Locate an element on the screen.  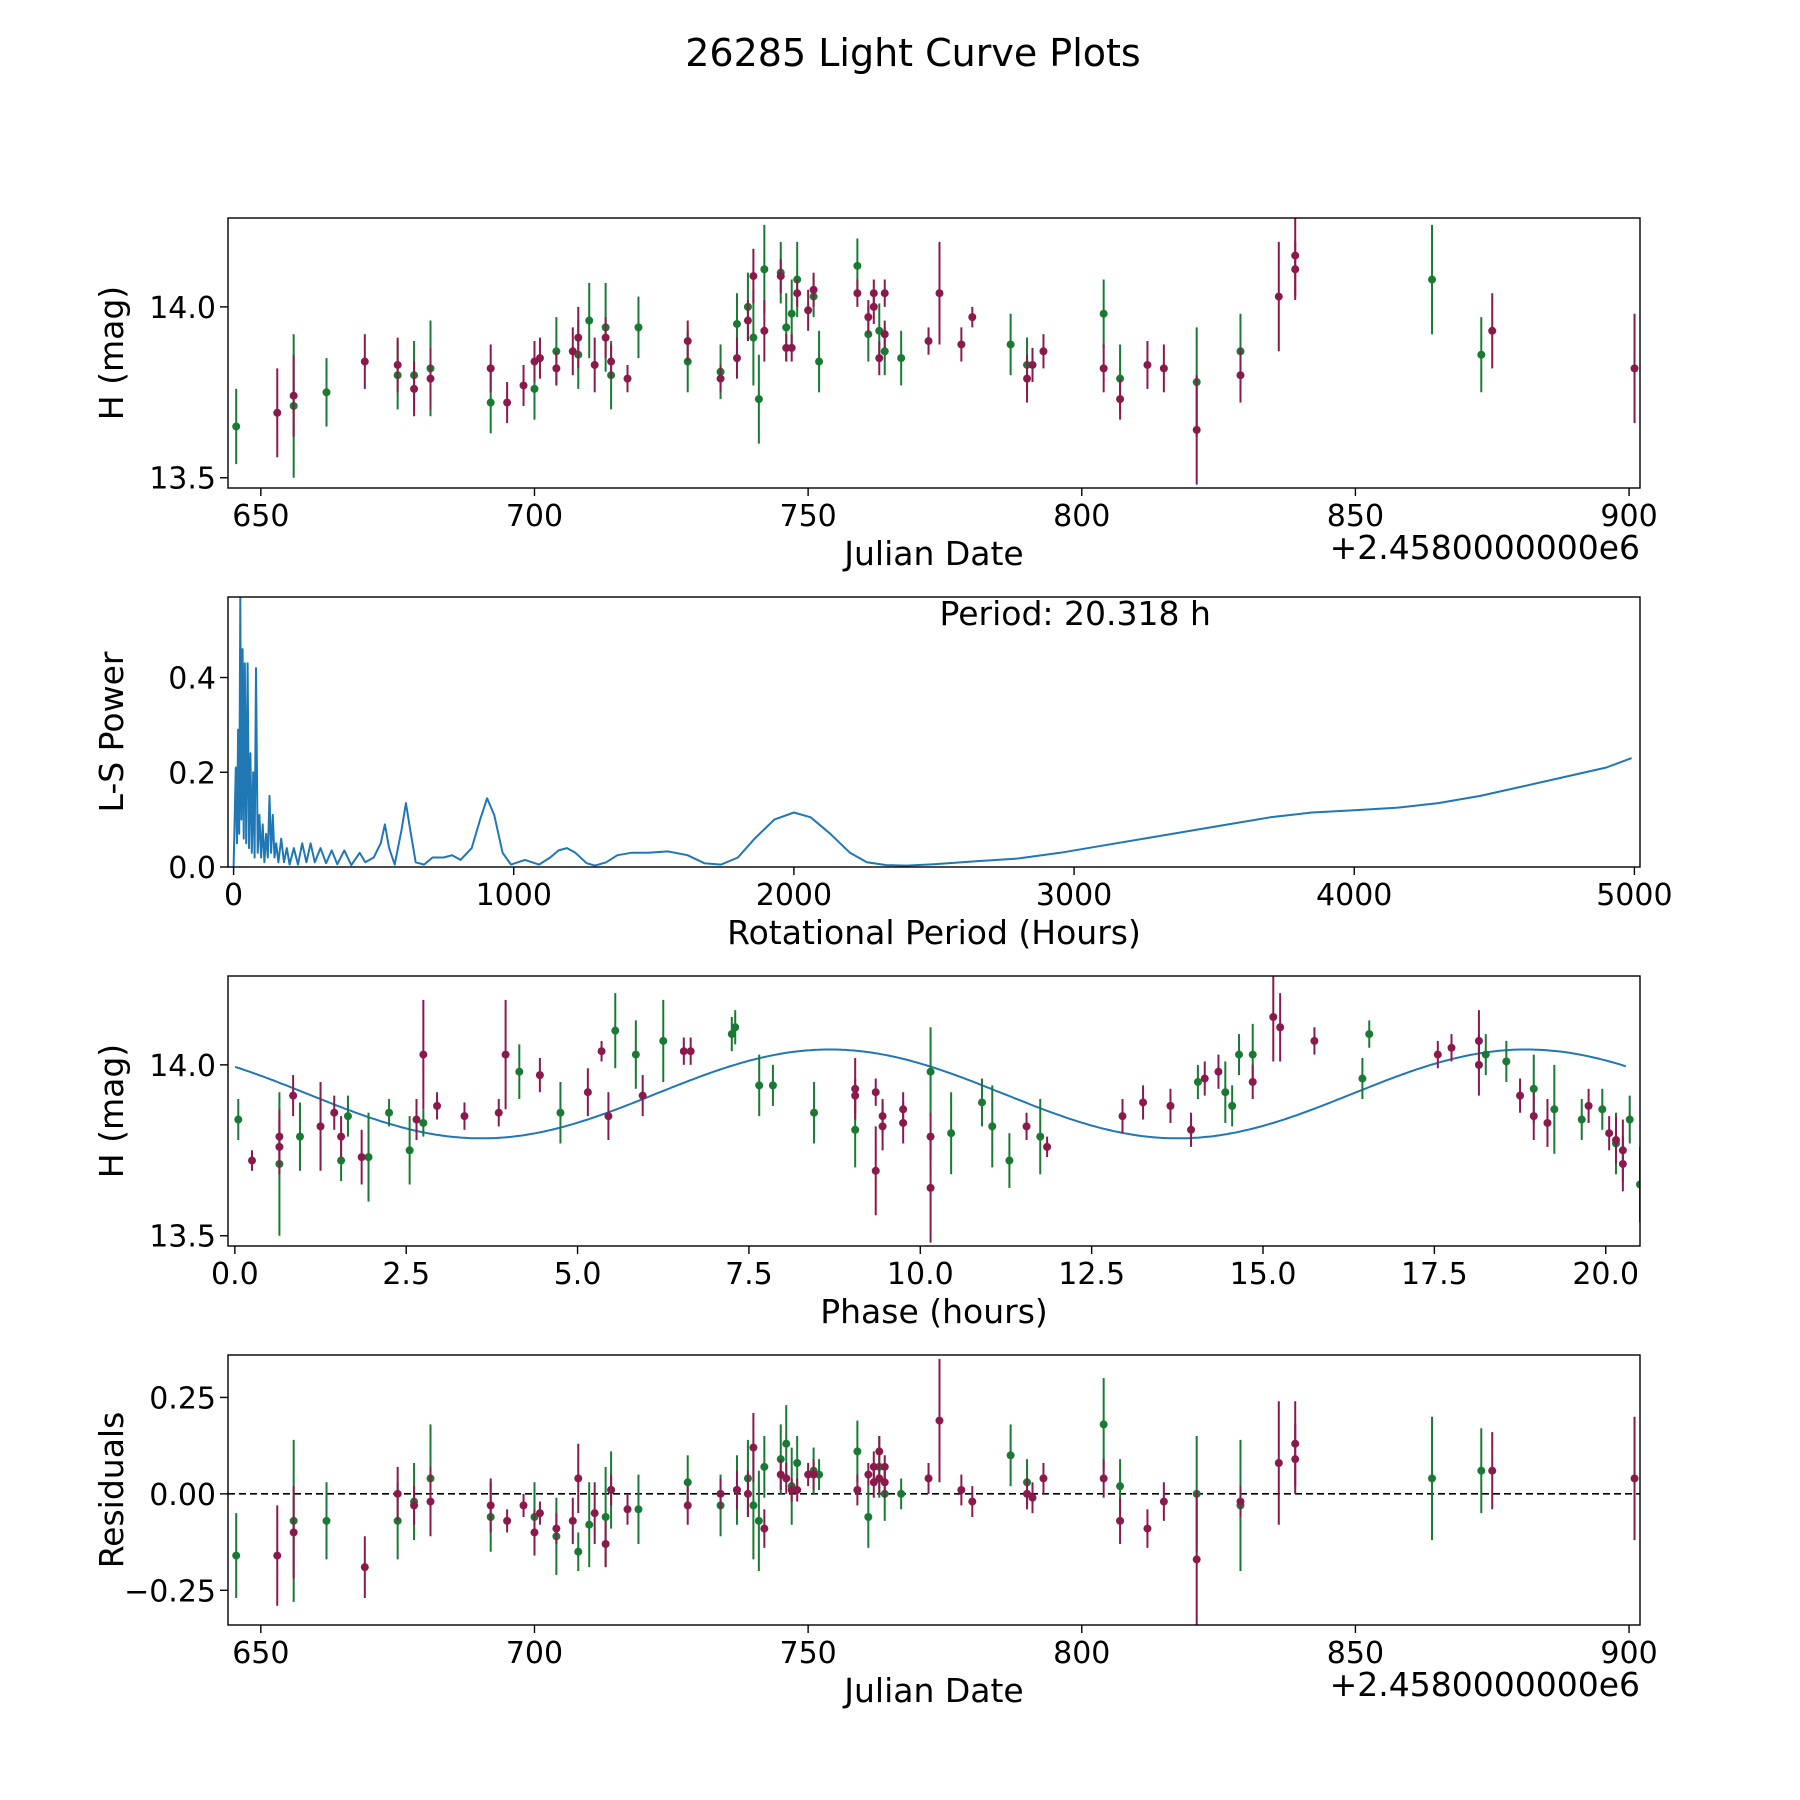
y-tick-label: −0.25 is located at coordinates (170, 1591).